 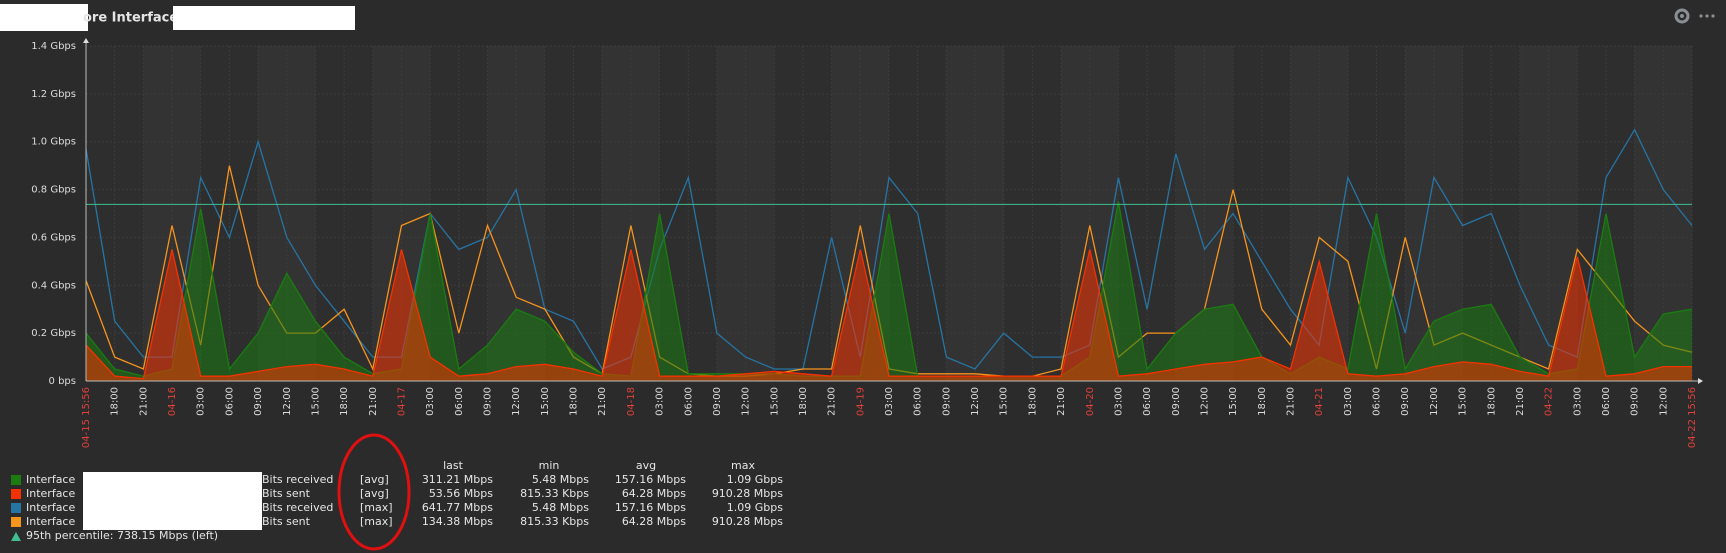 What do you see at coordinates (560, 507) in the screenshot?
I see `legend-min: 5.48 Mbps` at bounding box center [560, 507].